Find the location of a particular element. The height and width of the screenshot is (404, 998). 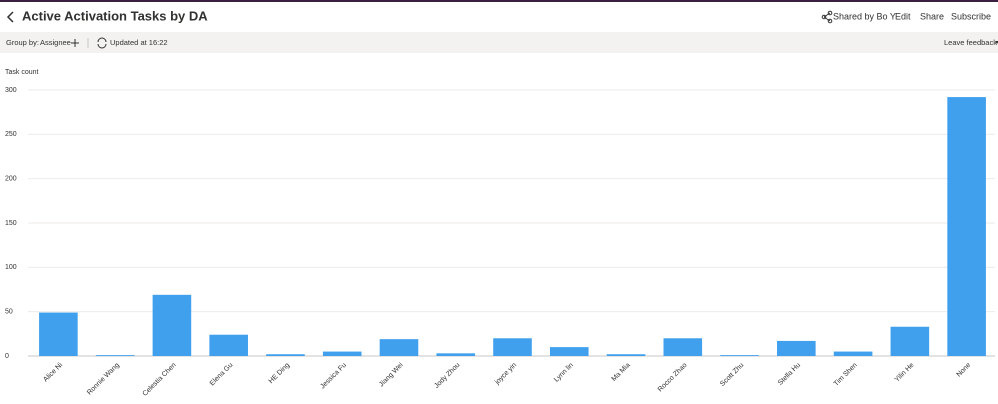

group-by-label: Group by: is located at coordinates (22, 42).